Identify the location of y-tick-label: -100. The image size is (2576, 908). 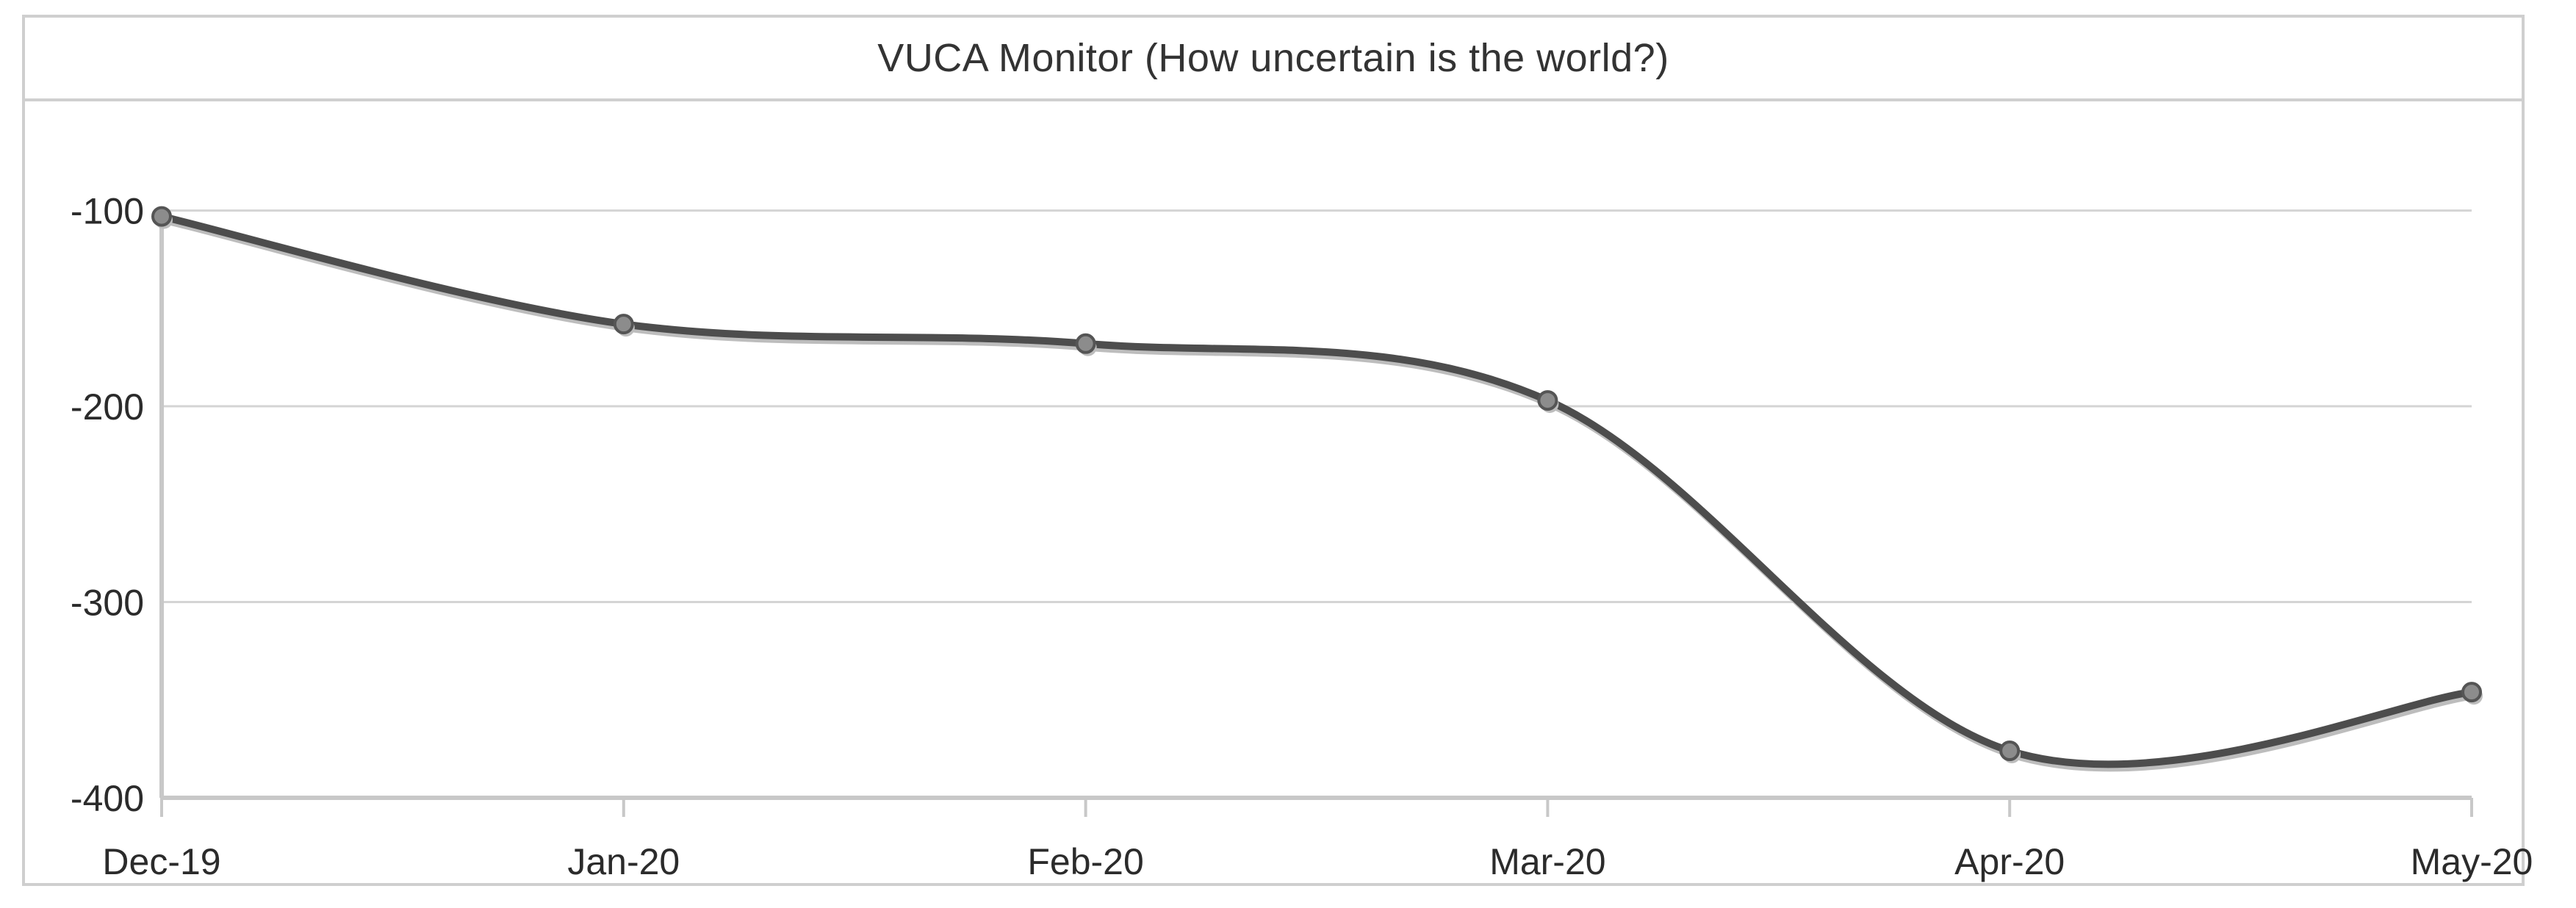
(107, 211).